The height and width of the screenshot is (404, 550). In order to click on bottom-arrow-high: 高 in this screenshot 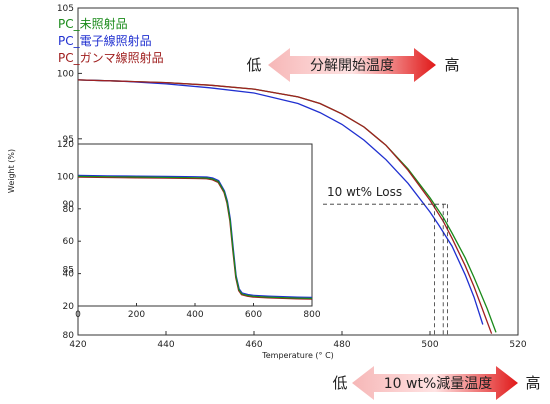, I will do `click(532, 383)`.